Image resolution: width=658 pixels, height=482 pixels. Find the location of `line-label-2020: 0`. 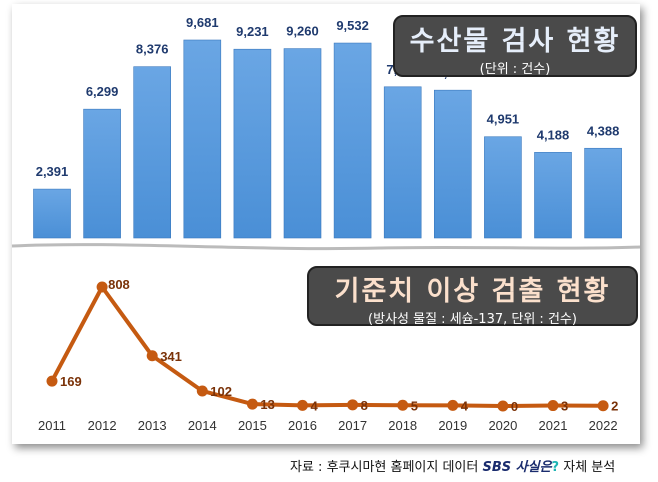

line-label-2020: 0 is located at coordinates (514, 406).